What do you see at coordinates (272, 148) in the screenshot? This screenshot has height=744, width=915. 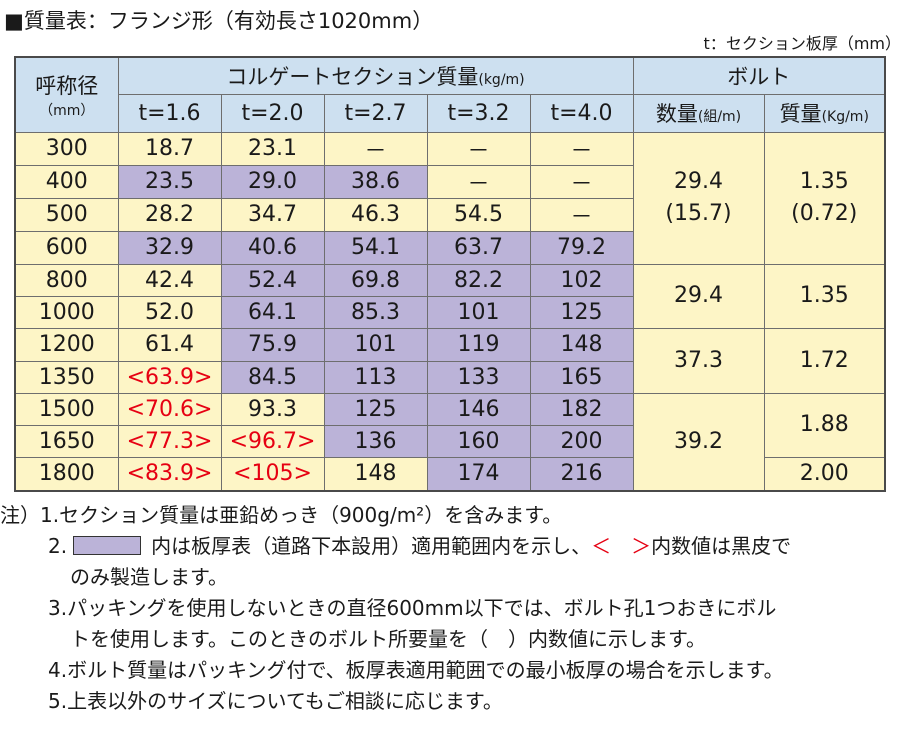 I see `mass-cell: 23.1` at bounding box center [272, 148].